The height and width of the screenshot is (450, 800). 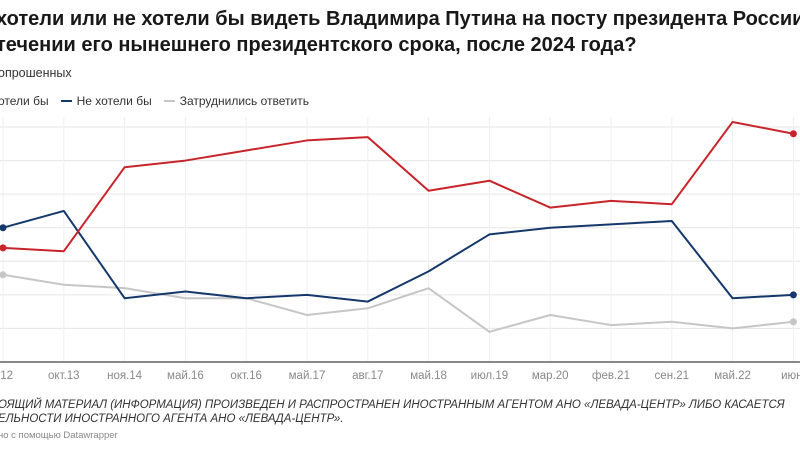 What do you see at coordinates (6, 376) in the screenshot?
I see `x-tick-label: т.12` at bounding box center [6, 376].